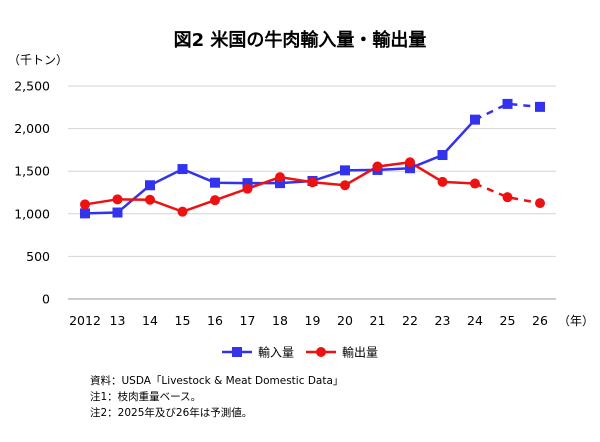  I want to click on x-axis-unit: （年）, so click(576, 321).